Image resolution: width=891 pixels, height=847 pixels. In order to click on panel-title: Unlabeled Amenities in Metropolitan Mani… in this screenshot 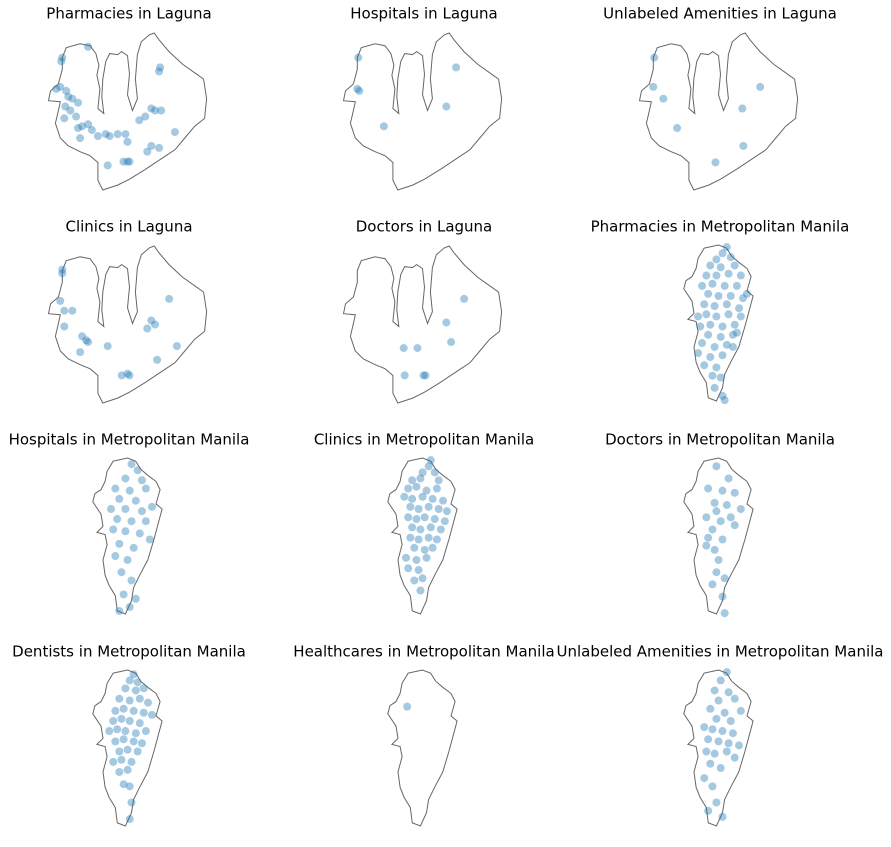, I will do `click(720, 652)`.